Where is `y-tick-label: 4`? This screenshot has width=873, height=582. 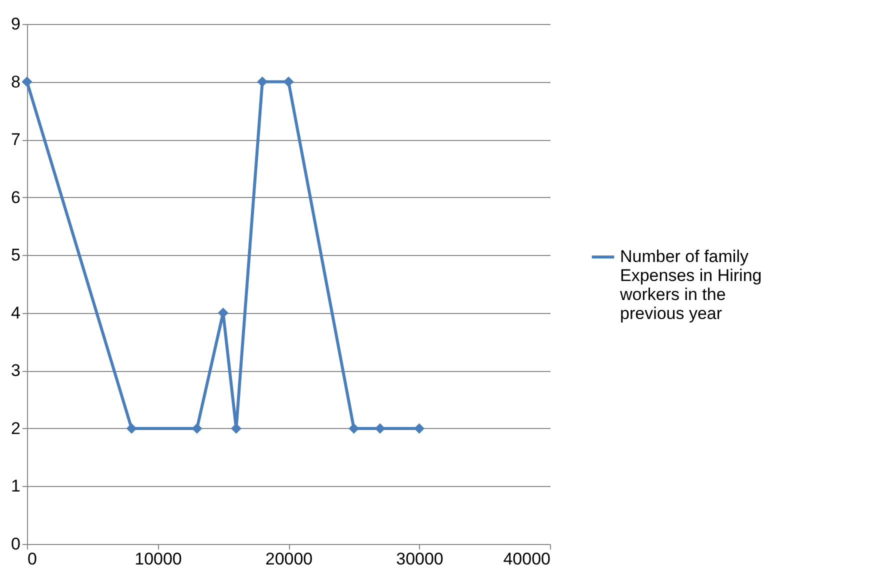
y-tick-label: 4 is located at coordinates (15, 312).